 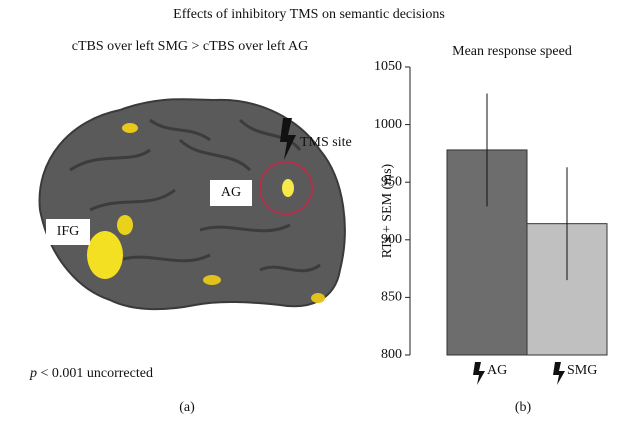 What do you see at coordinates (33, 373) in the screenshot?
I see `note-symbol: p` at bounding box center [33, 373].